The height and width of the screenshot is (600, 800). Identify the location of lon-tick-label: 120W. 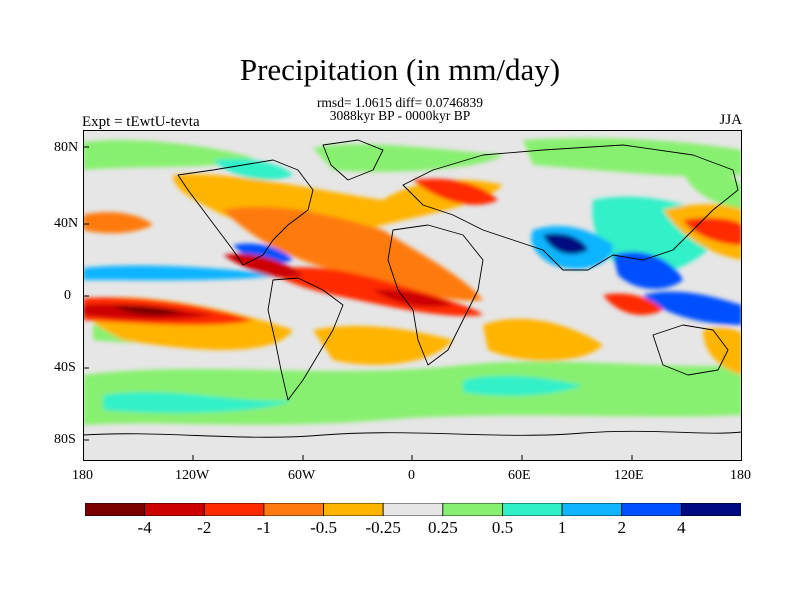
(192, 475).